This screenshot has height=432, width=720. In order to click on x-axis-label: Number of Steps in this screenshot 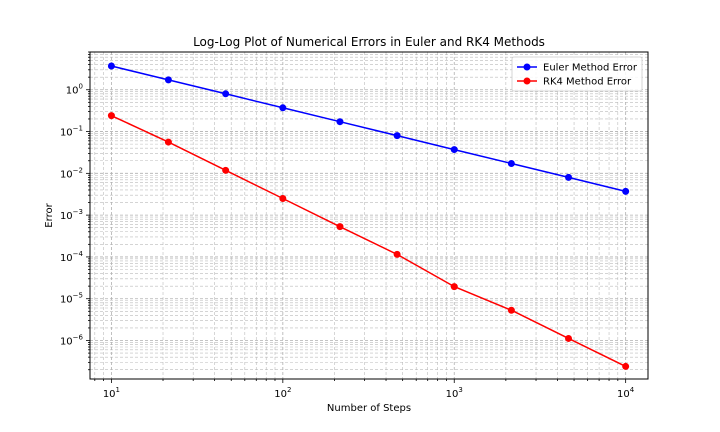, I will do `click(369, 408)`.